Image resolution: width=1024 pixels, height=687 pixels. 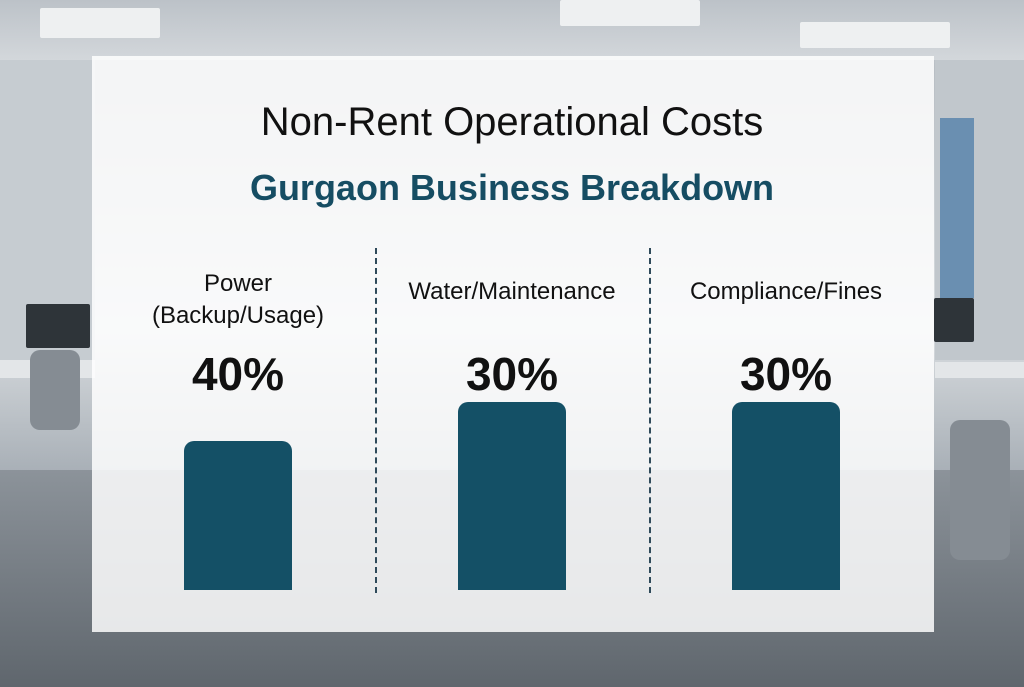 I want to click on category-label-line: Compliance/Fines, so click(x=786, y=291).